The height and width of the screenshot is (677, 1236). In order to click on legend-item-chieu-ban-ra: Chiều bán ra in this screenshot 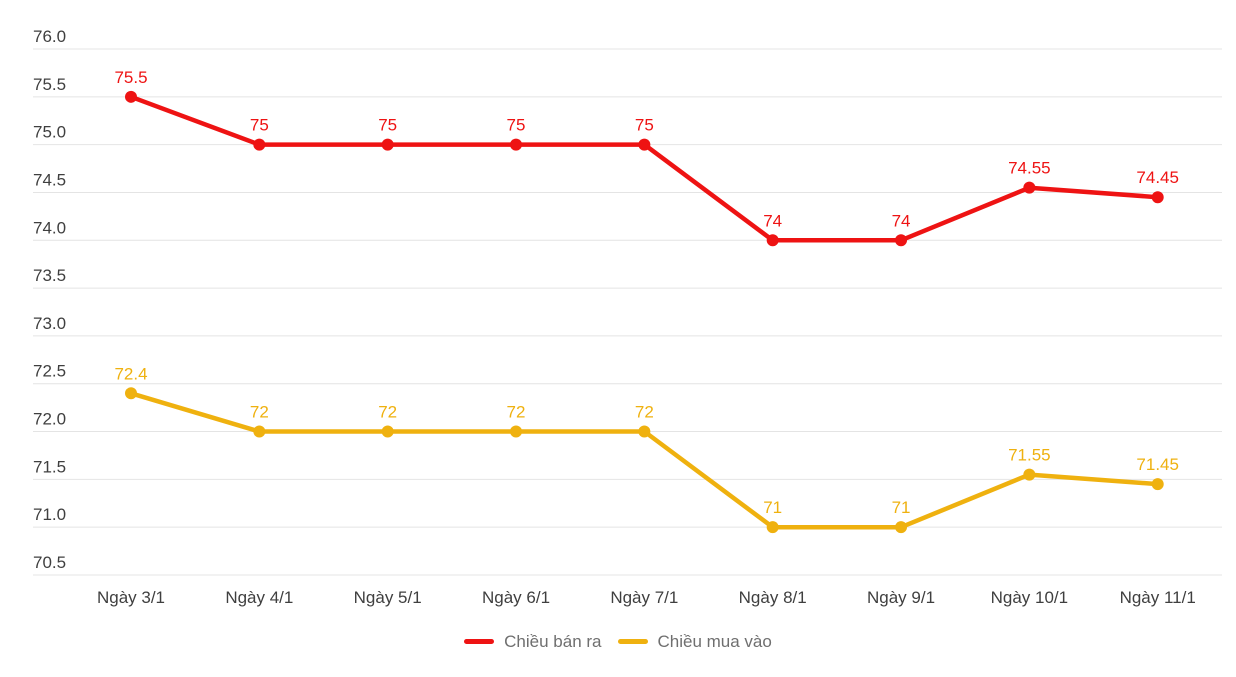, I will do `click(533, 641)`.